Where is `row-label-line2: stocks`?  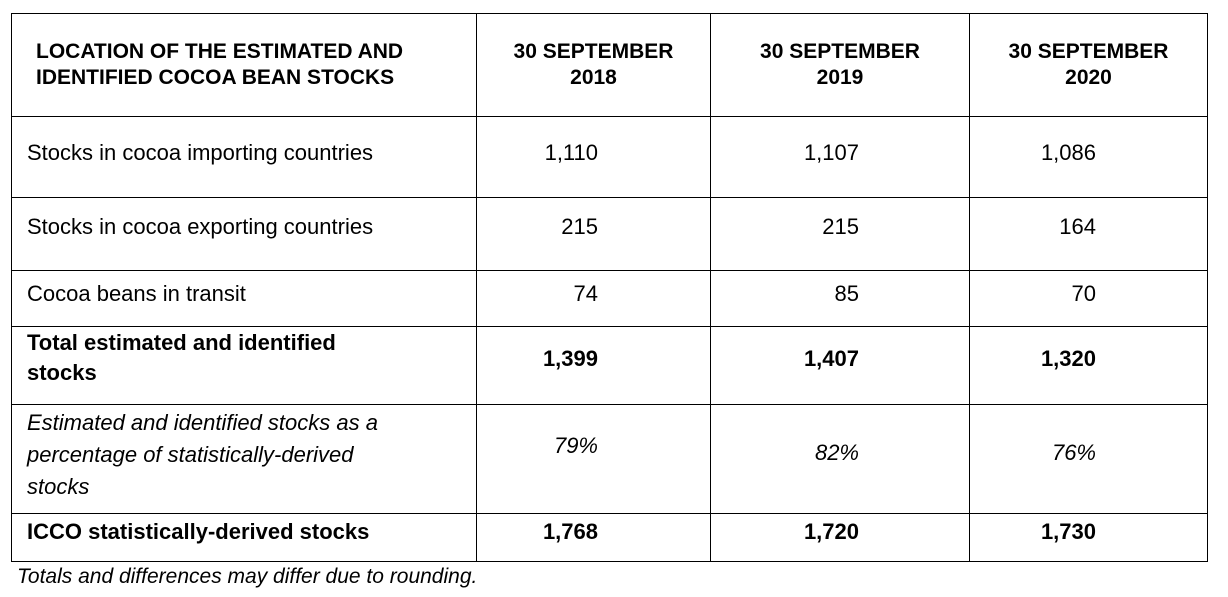 row-label-line2: stocks is located at coordinates (62, 372).